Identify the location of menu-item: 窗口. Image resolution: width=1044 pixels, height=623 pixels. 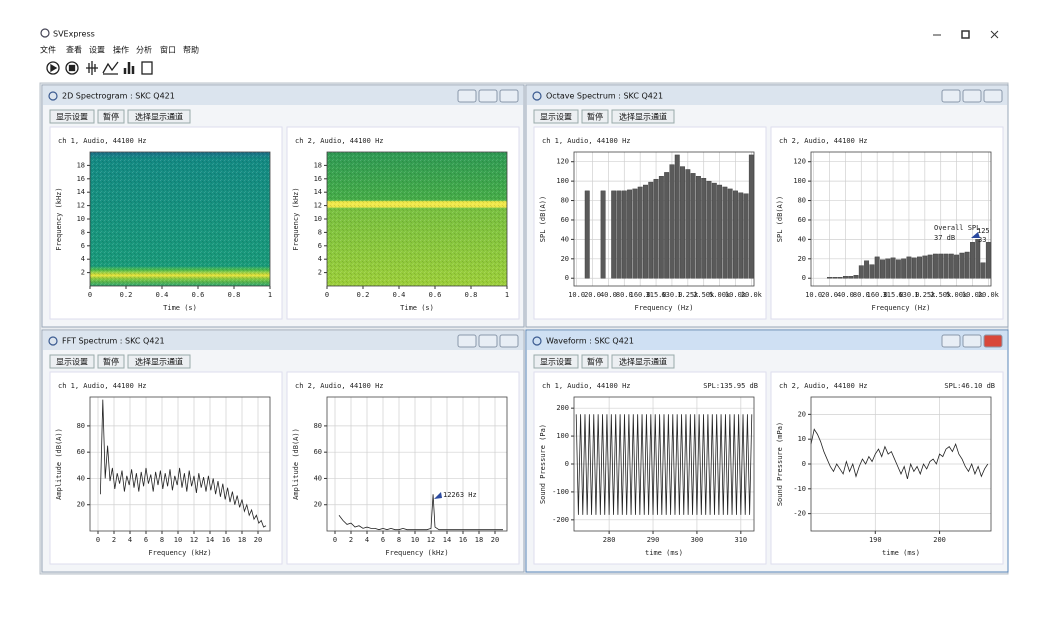
(168, 50).